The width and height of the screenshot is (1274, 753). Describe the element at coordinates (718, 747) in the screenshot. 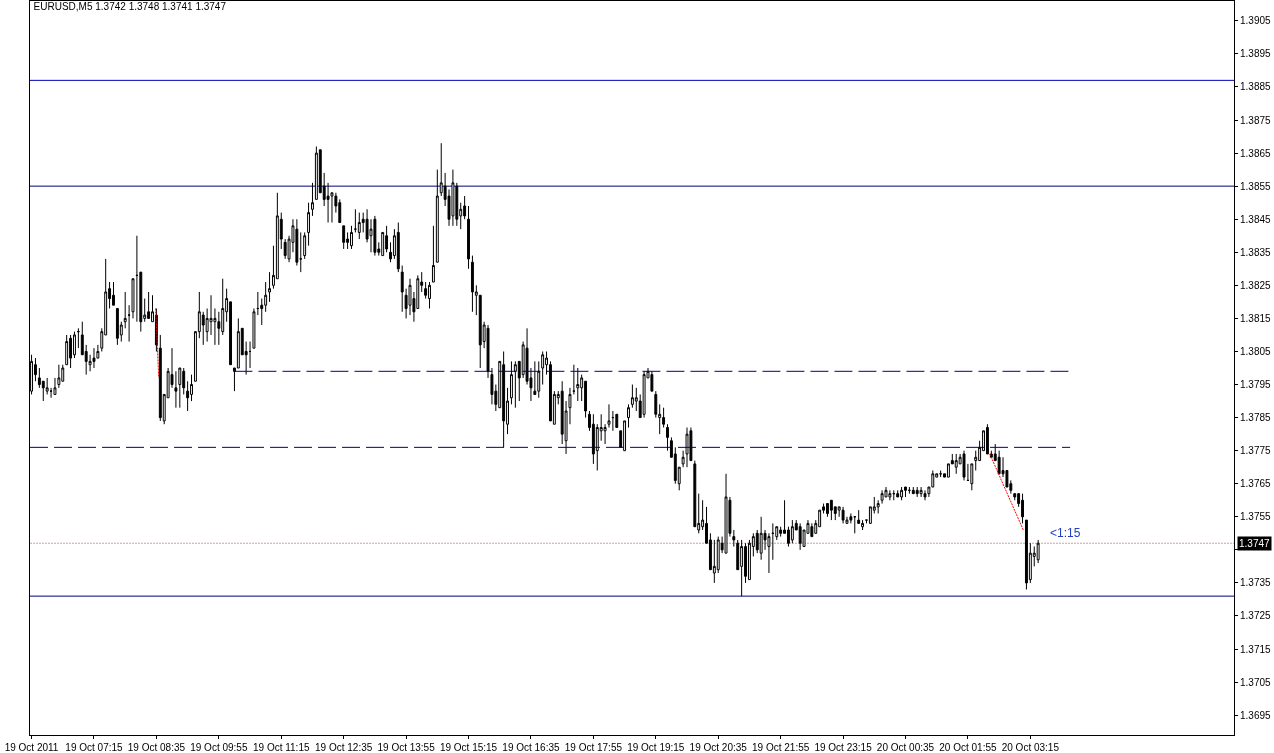

I see `x-tick-label: 19 Oct 20:35` at that location.